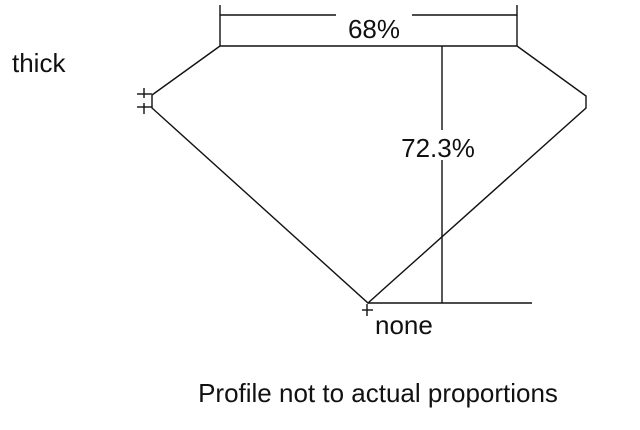 This screenshot has width=640, height=430. What do you see at coordinates (378, 393) in the screenshot?
I see `caption: Profile not to actual proportions` at bounding box center [378, 393].